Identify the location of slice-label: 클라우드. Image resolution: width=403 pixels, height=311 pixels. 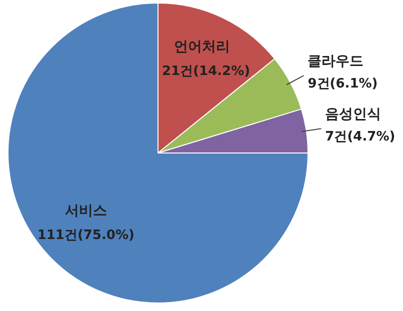
(336, 62).